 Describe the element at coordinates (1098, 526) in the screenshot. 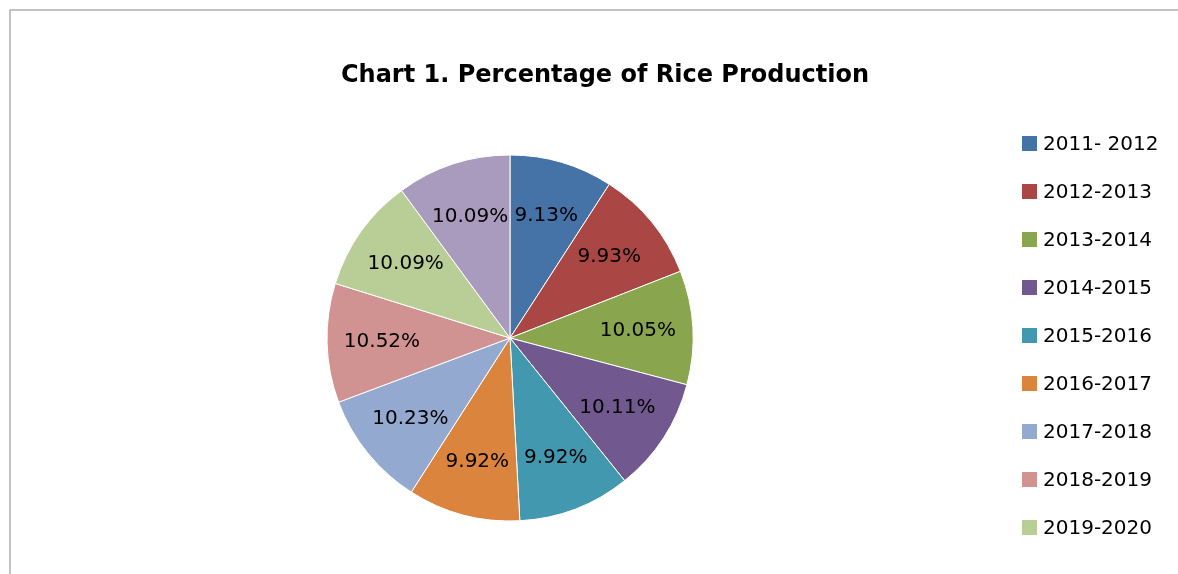

I see `legend-label: 2019-2020` at that location.